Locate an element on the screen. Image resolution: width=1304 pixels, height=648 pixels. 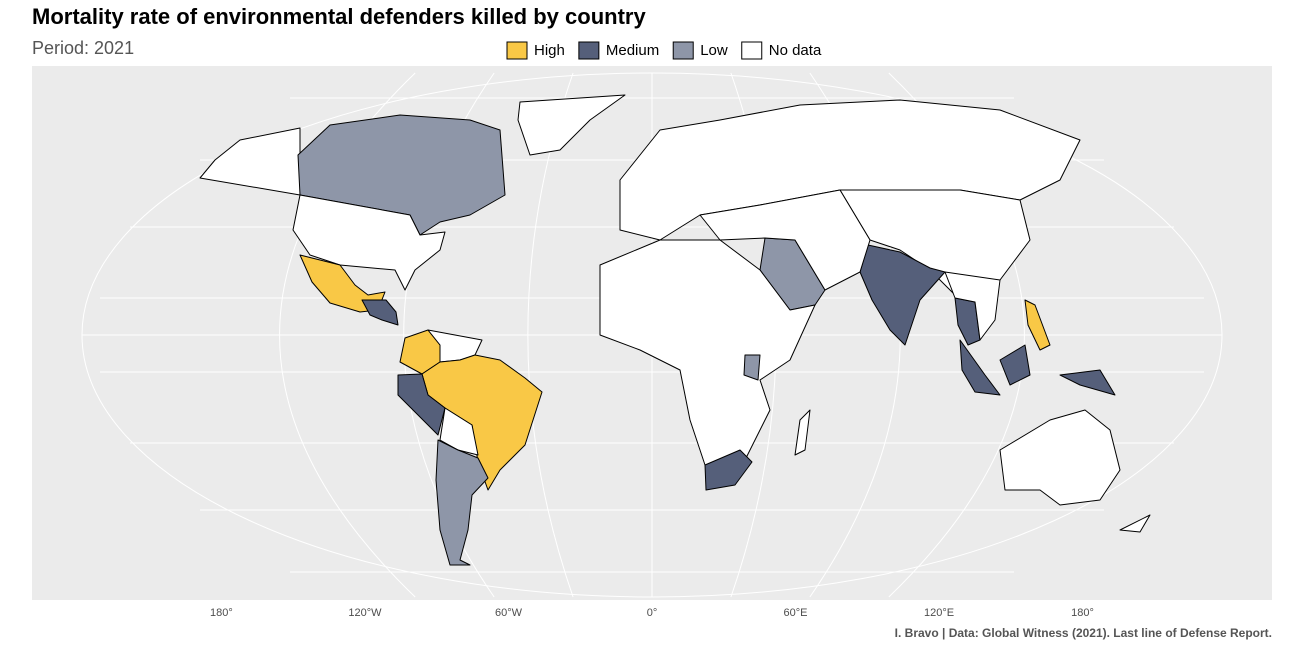
chart-subtitle: Period: 2021 is located at coordinates (83, 48).